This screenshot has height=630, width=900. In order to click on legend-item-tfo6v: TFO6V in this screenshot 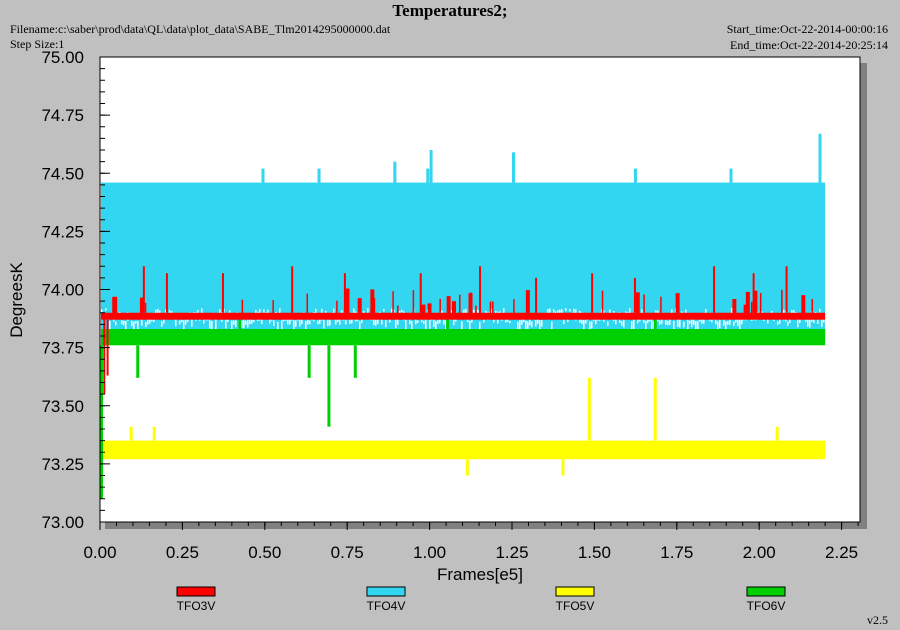, I will do `click(766, 599)`.